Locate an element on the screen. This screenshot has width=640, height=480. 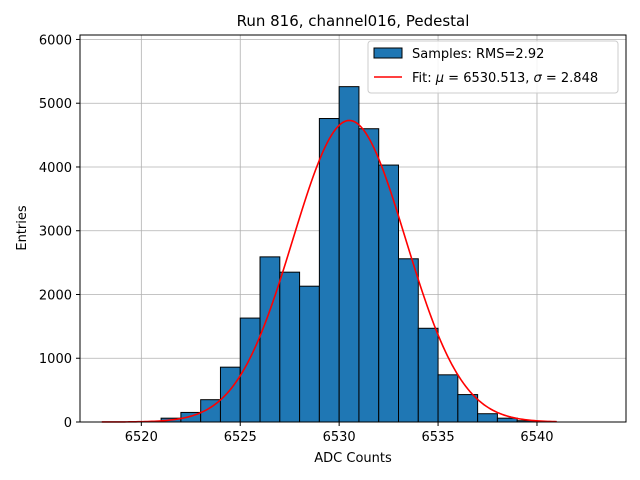
fit-label-mu: μ is located at coordinates (439, 78).